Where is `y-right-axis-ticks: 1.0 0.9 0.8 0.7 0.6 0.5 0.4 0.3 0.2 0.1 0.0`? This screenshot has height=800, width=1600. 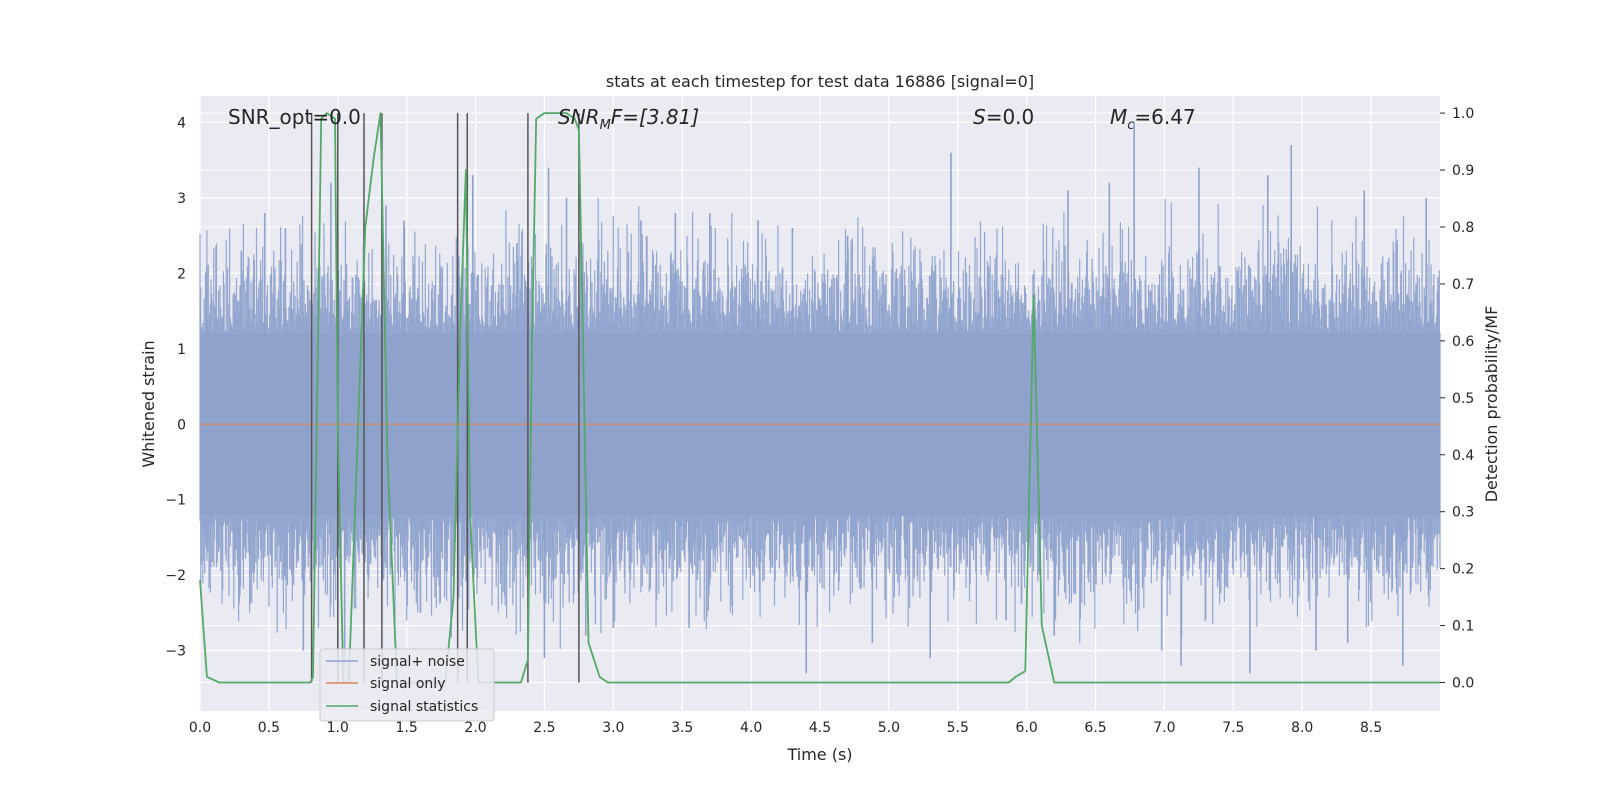 y-right-axis-ticks: 1.0 0.9 0.8 0.7 0.6 0.5 0.4 0.3 0.2 0.1 0.0 is located at coordinates (1457, 399).